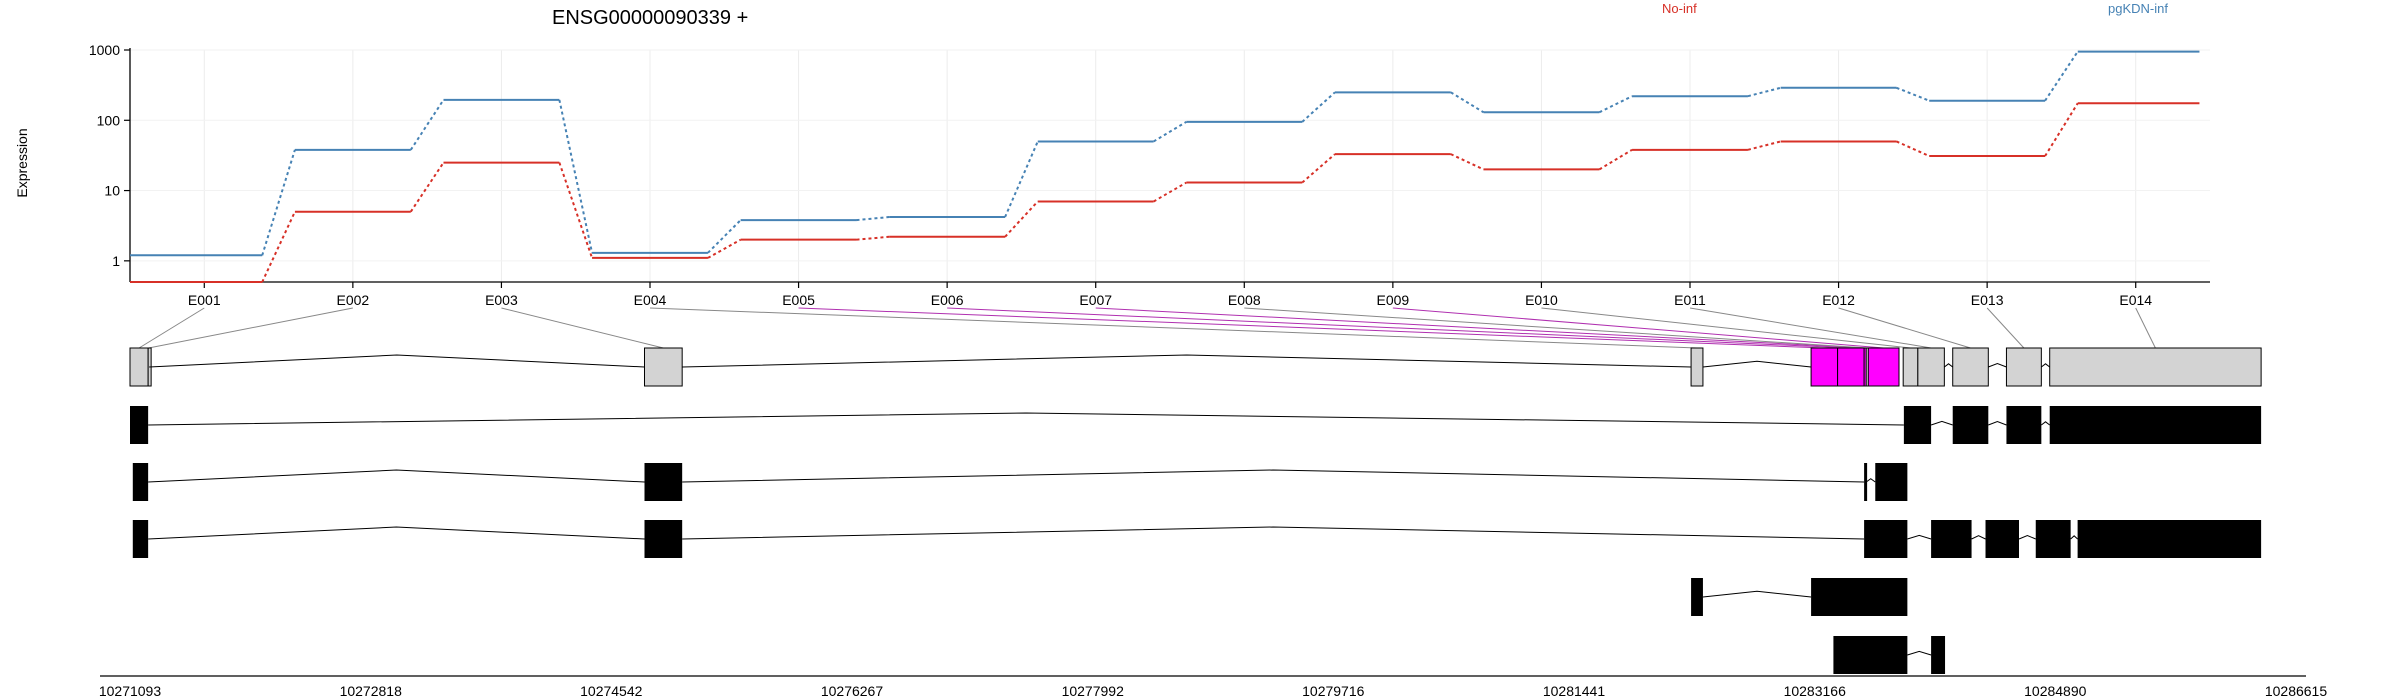 Image resolution: width=2400 pixels, height=700 pixels. Describe the element at coordinates (22, 162) in the screenshot. I see `y-axis-label: Expression` at that location.